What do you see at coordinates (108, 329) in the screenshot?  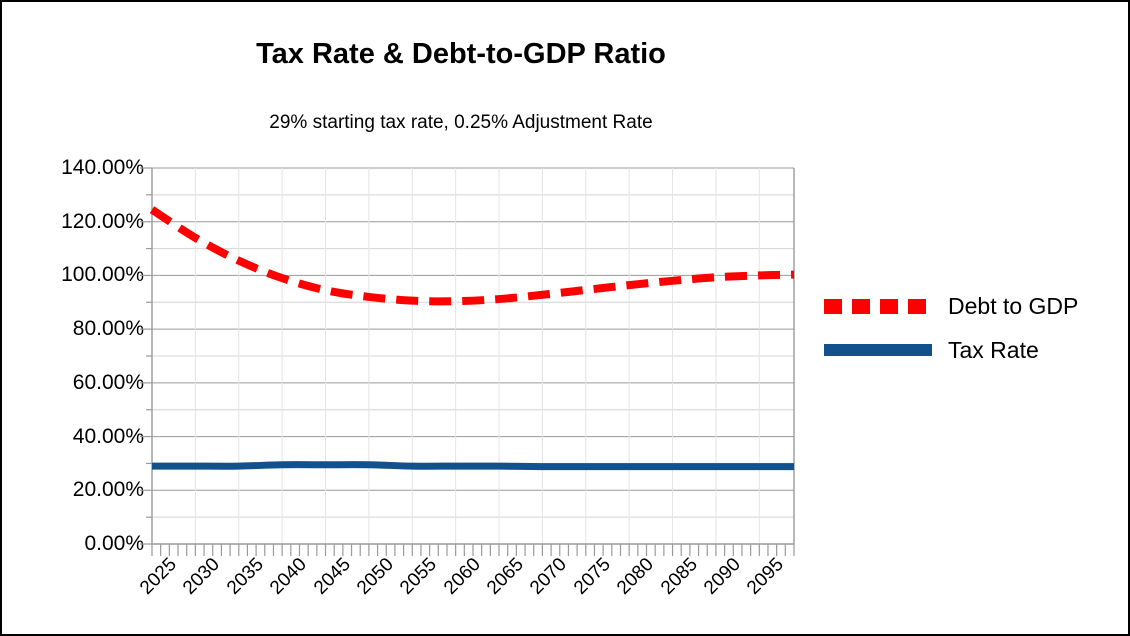 I see `y-axis-tick-label: 80.00%` at bounding box center [108, 329].